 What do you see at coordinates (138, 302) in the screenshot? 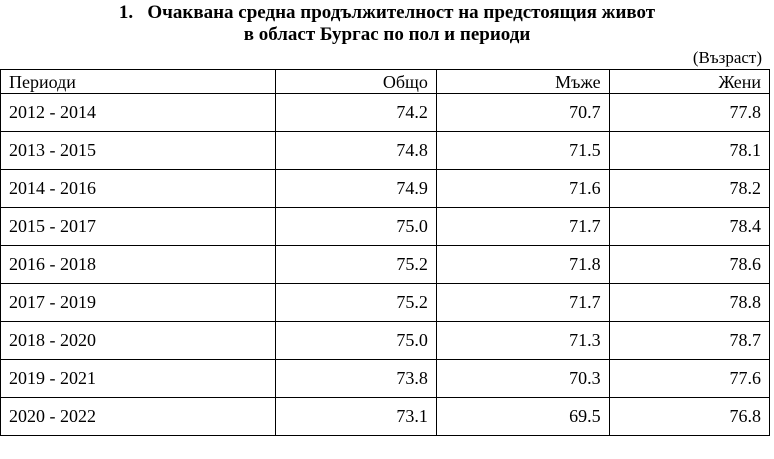
I see `cell-period: 2017 - 2019` at bounding box center [138, 302].